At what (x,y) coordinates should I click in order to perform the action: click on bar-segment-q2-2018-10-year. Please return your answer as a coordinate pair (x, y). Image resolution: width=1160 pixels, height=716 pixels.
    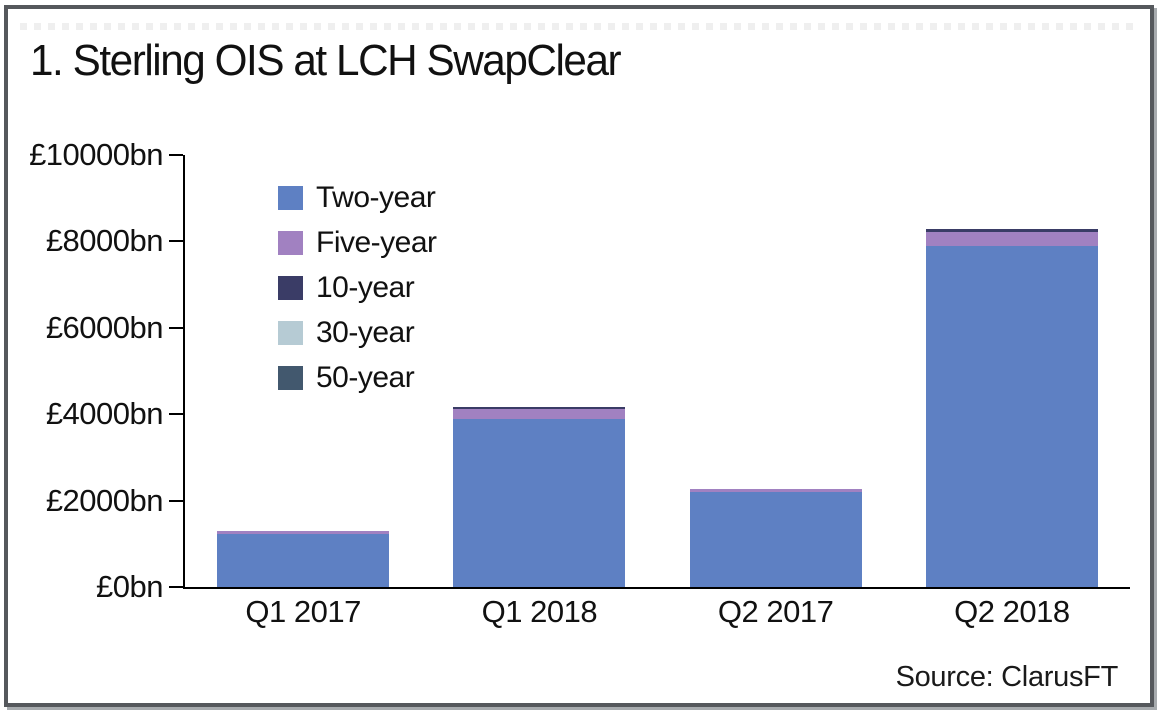
    Looking at the image, I should click on (1011, 230).